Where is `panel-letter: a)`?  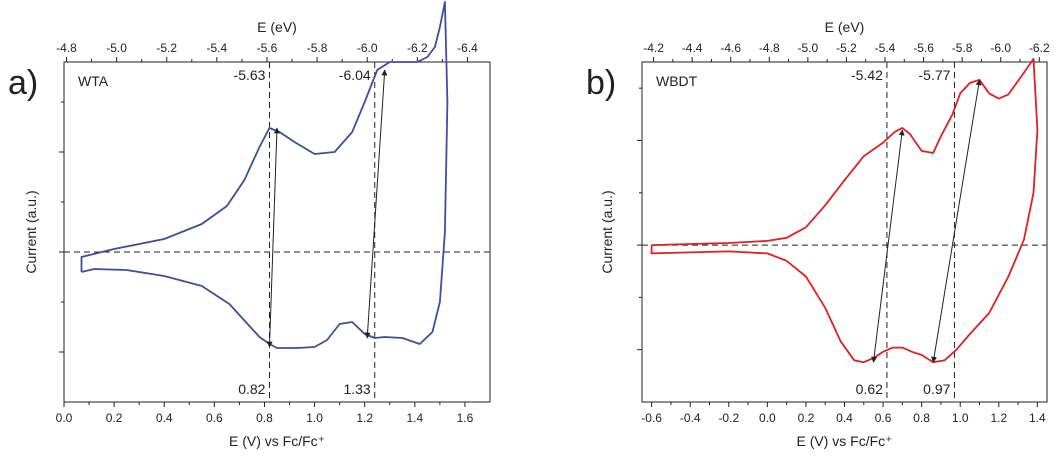
panel-letter: a) is located at coordinates (23, 83).